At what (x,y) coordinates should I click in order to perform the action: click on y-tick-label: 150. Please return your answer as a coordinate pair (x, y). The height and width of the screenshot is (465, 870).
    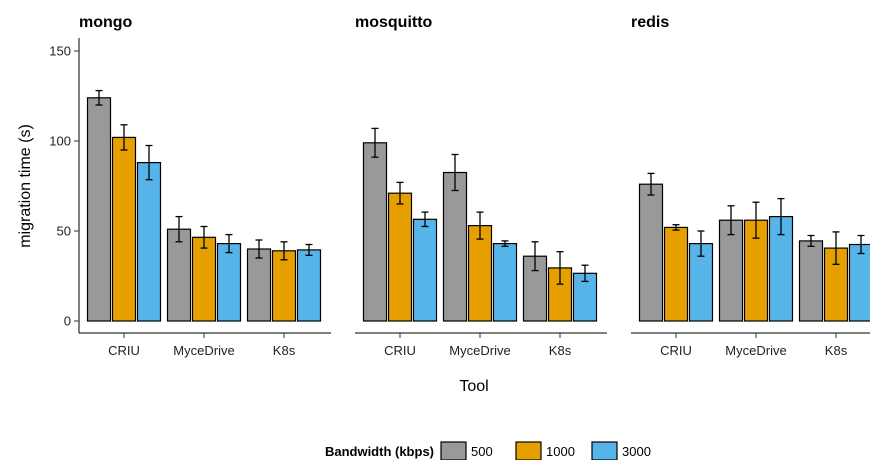
    Looking at the image, I should click on (60, 51).